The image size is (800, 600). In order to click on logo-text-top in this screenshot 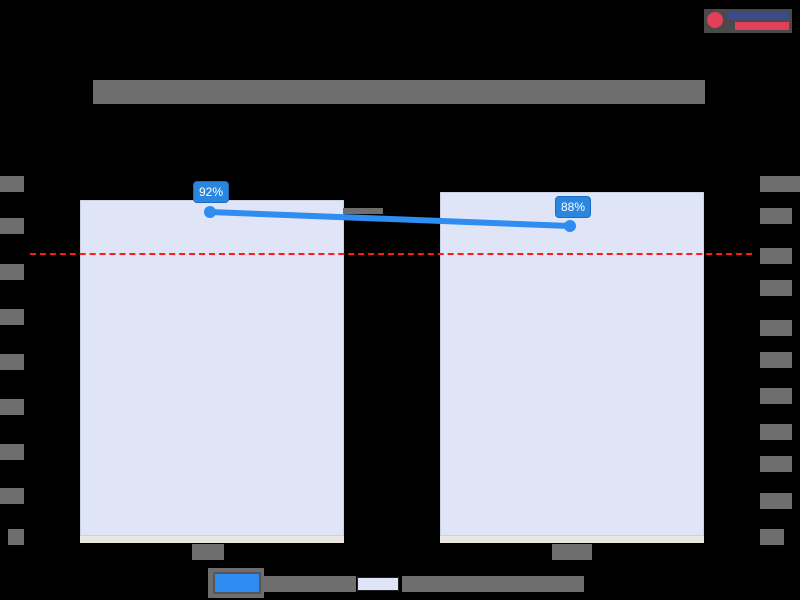, I will do `click(758, 16)`.